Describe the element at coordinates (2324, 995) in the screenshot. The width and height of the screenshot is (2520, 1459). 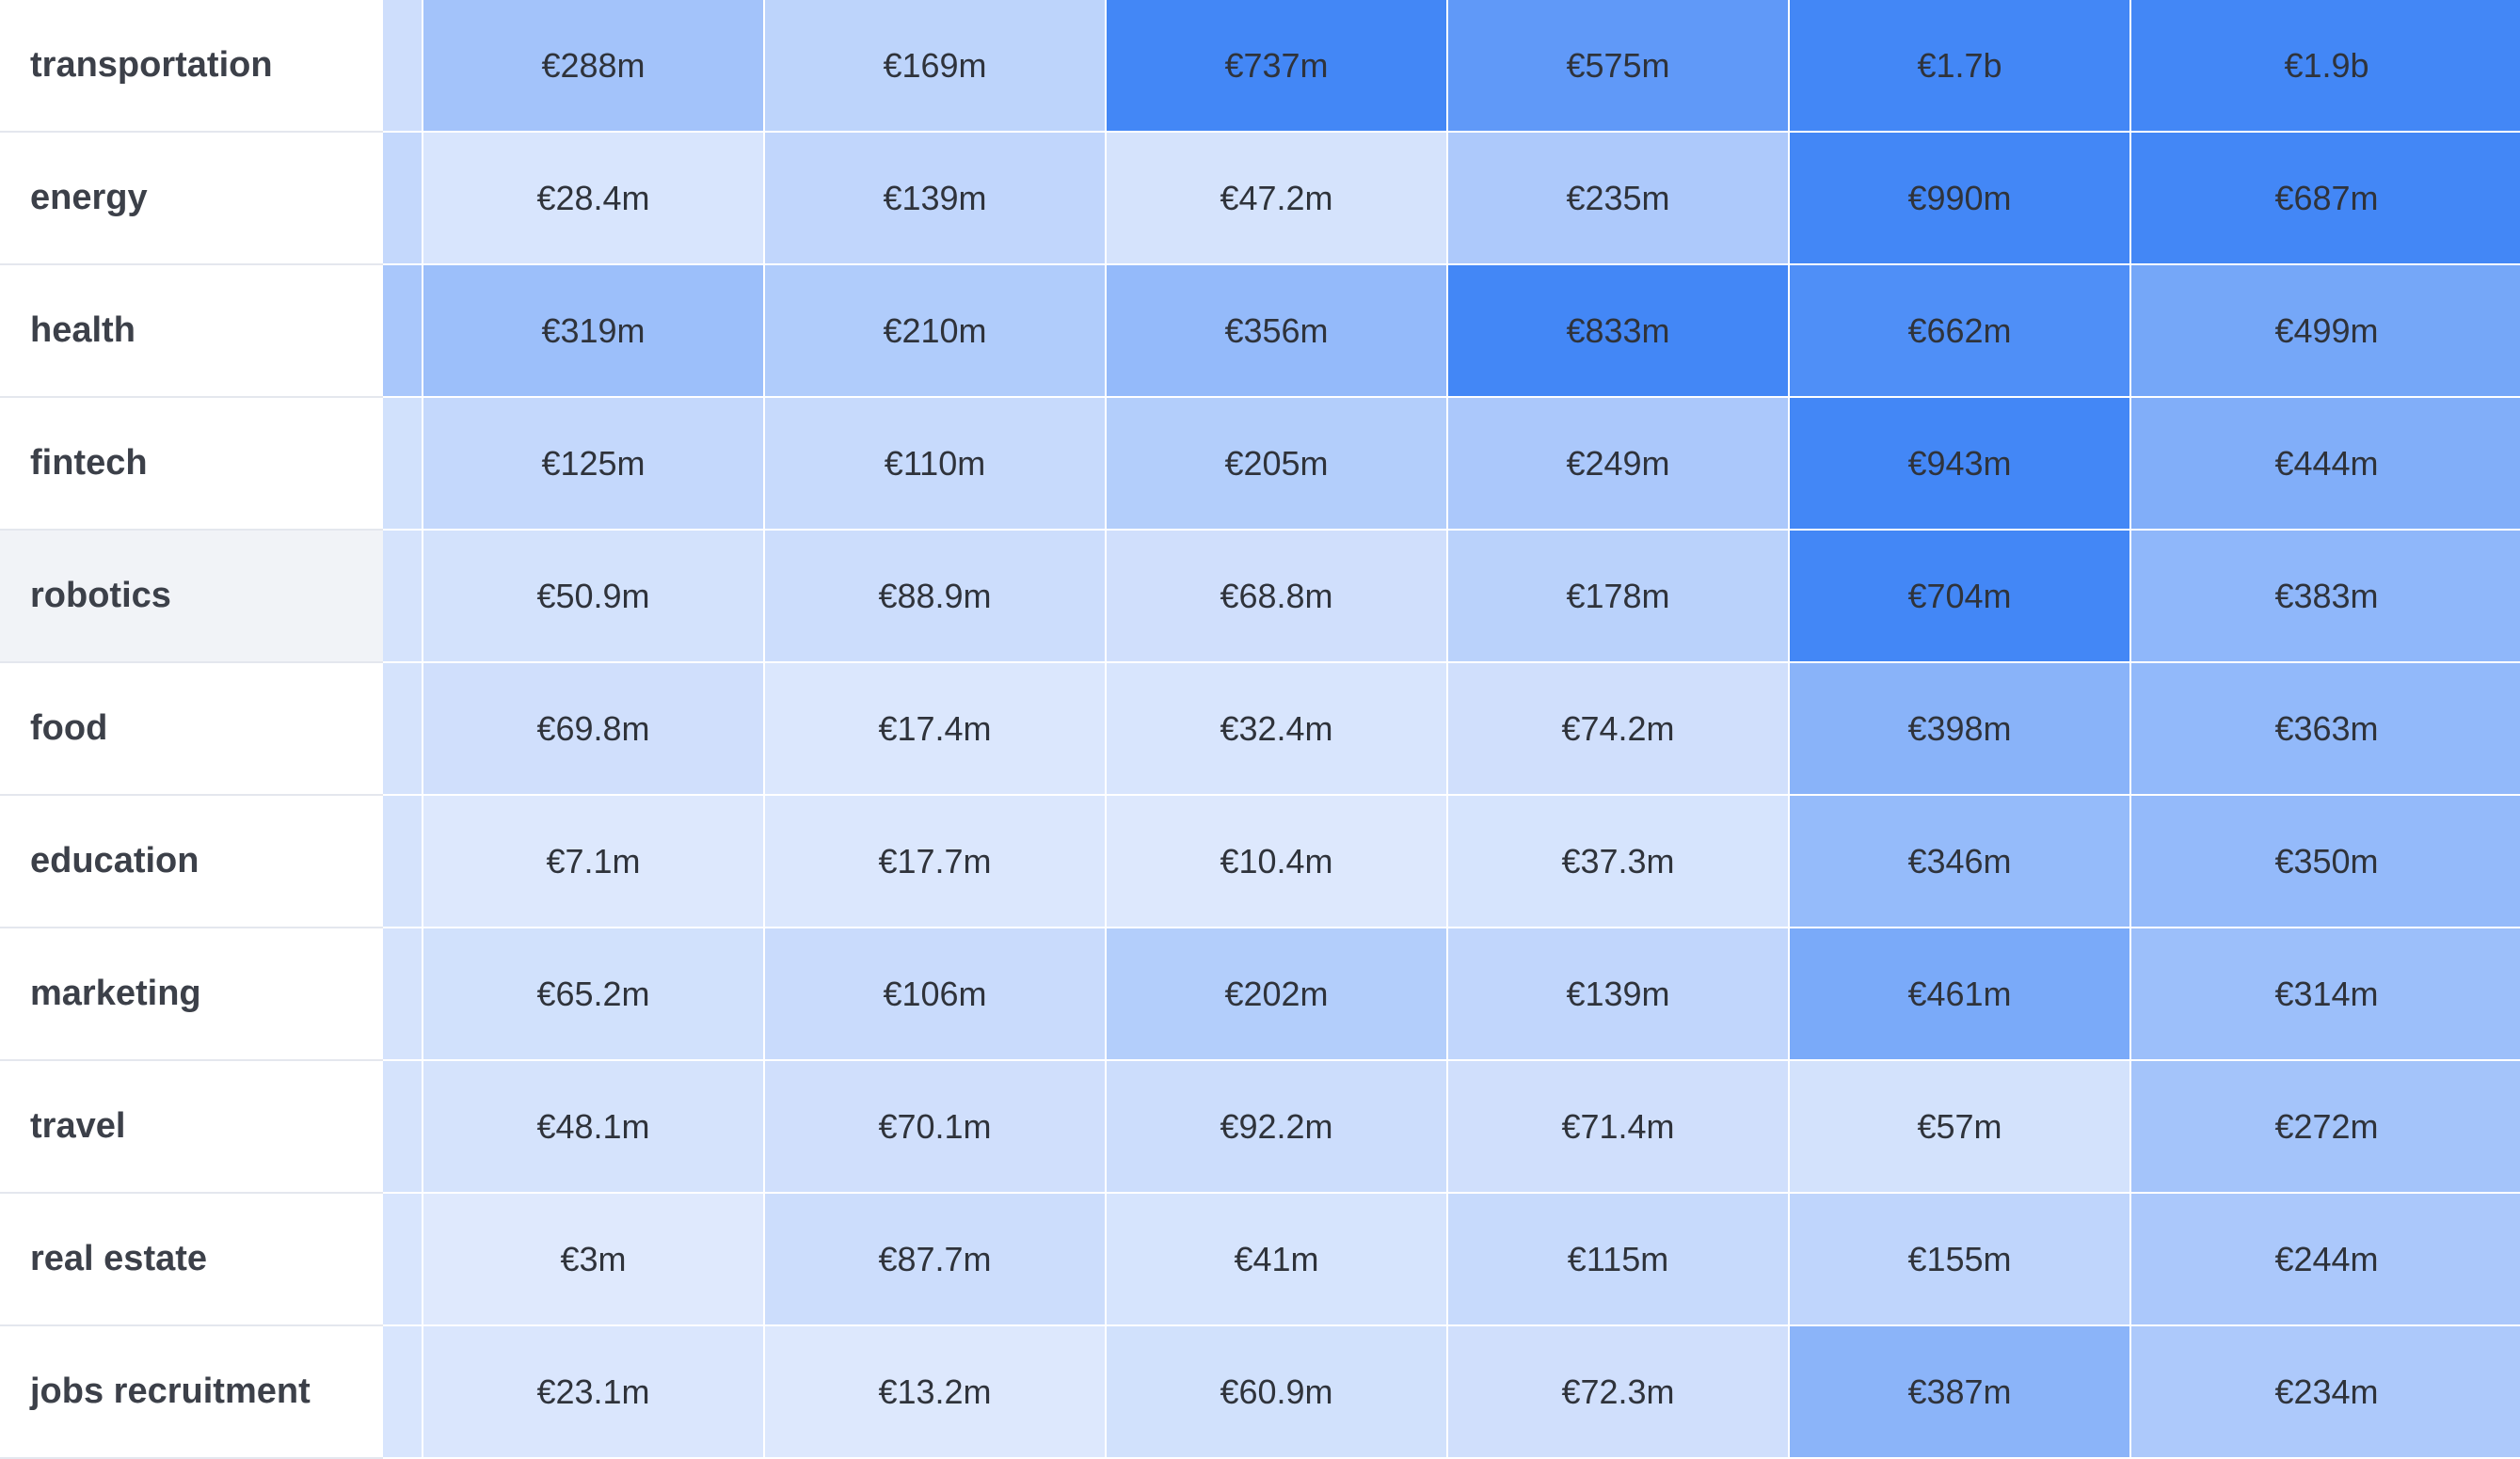
I see `table-cell: €314m` at that location.